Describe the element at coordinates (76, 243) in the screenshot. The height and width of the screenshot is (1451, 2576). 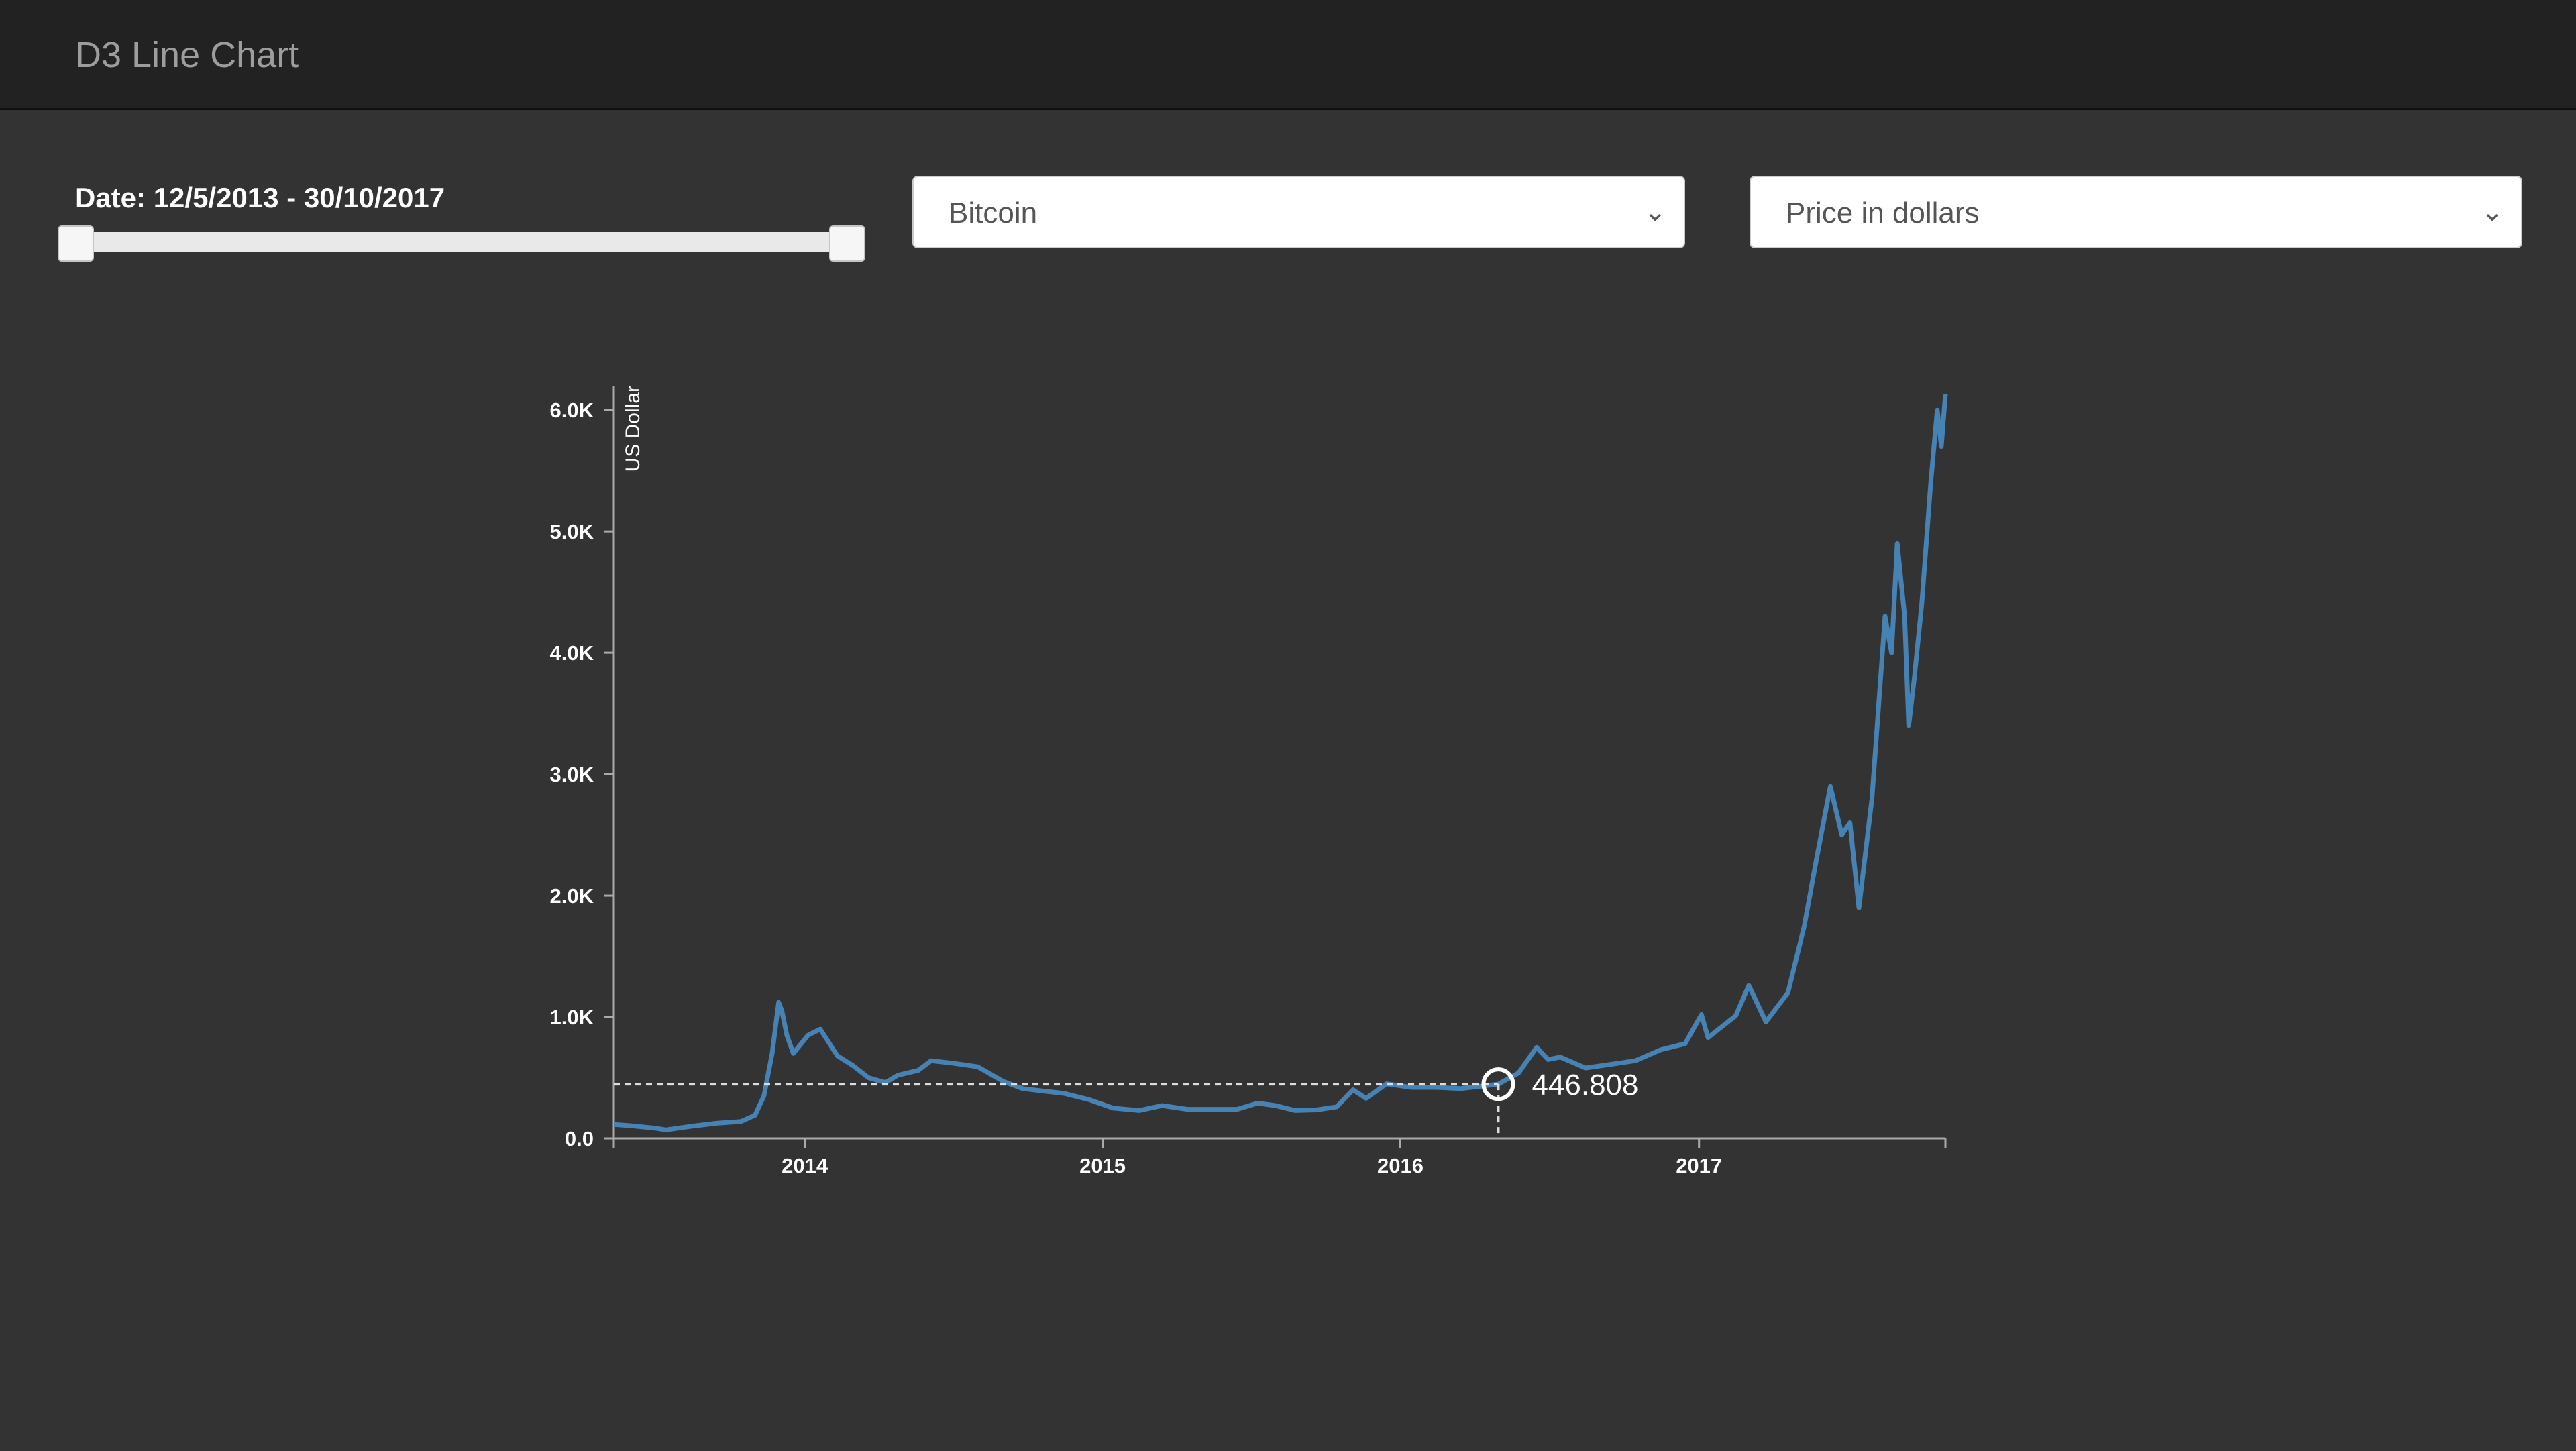
I see `slider-start-handle` at that location.